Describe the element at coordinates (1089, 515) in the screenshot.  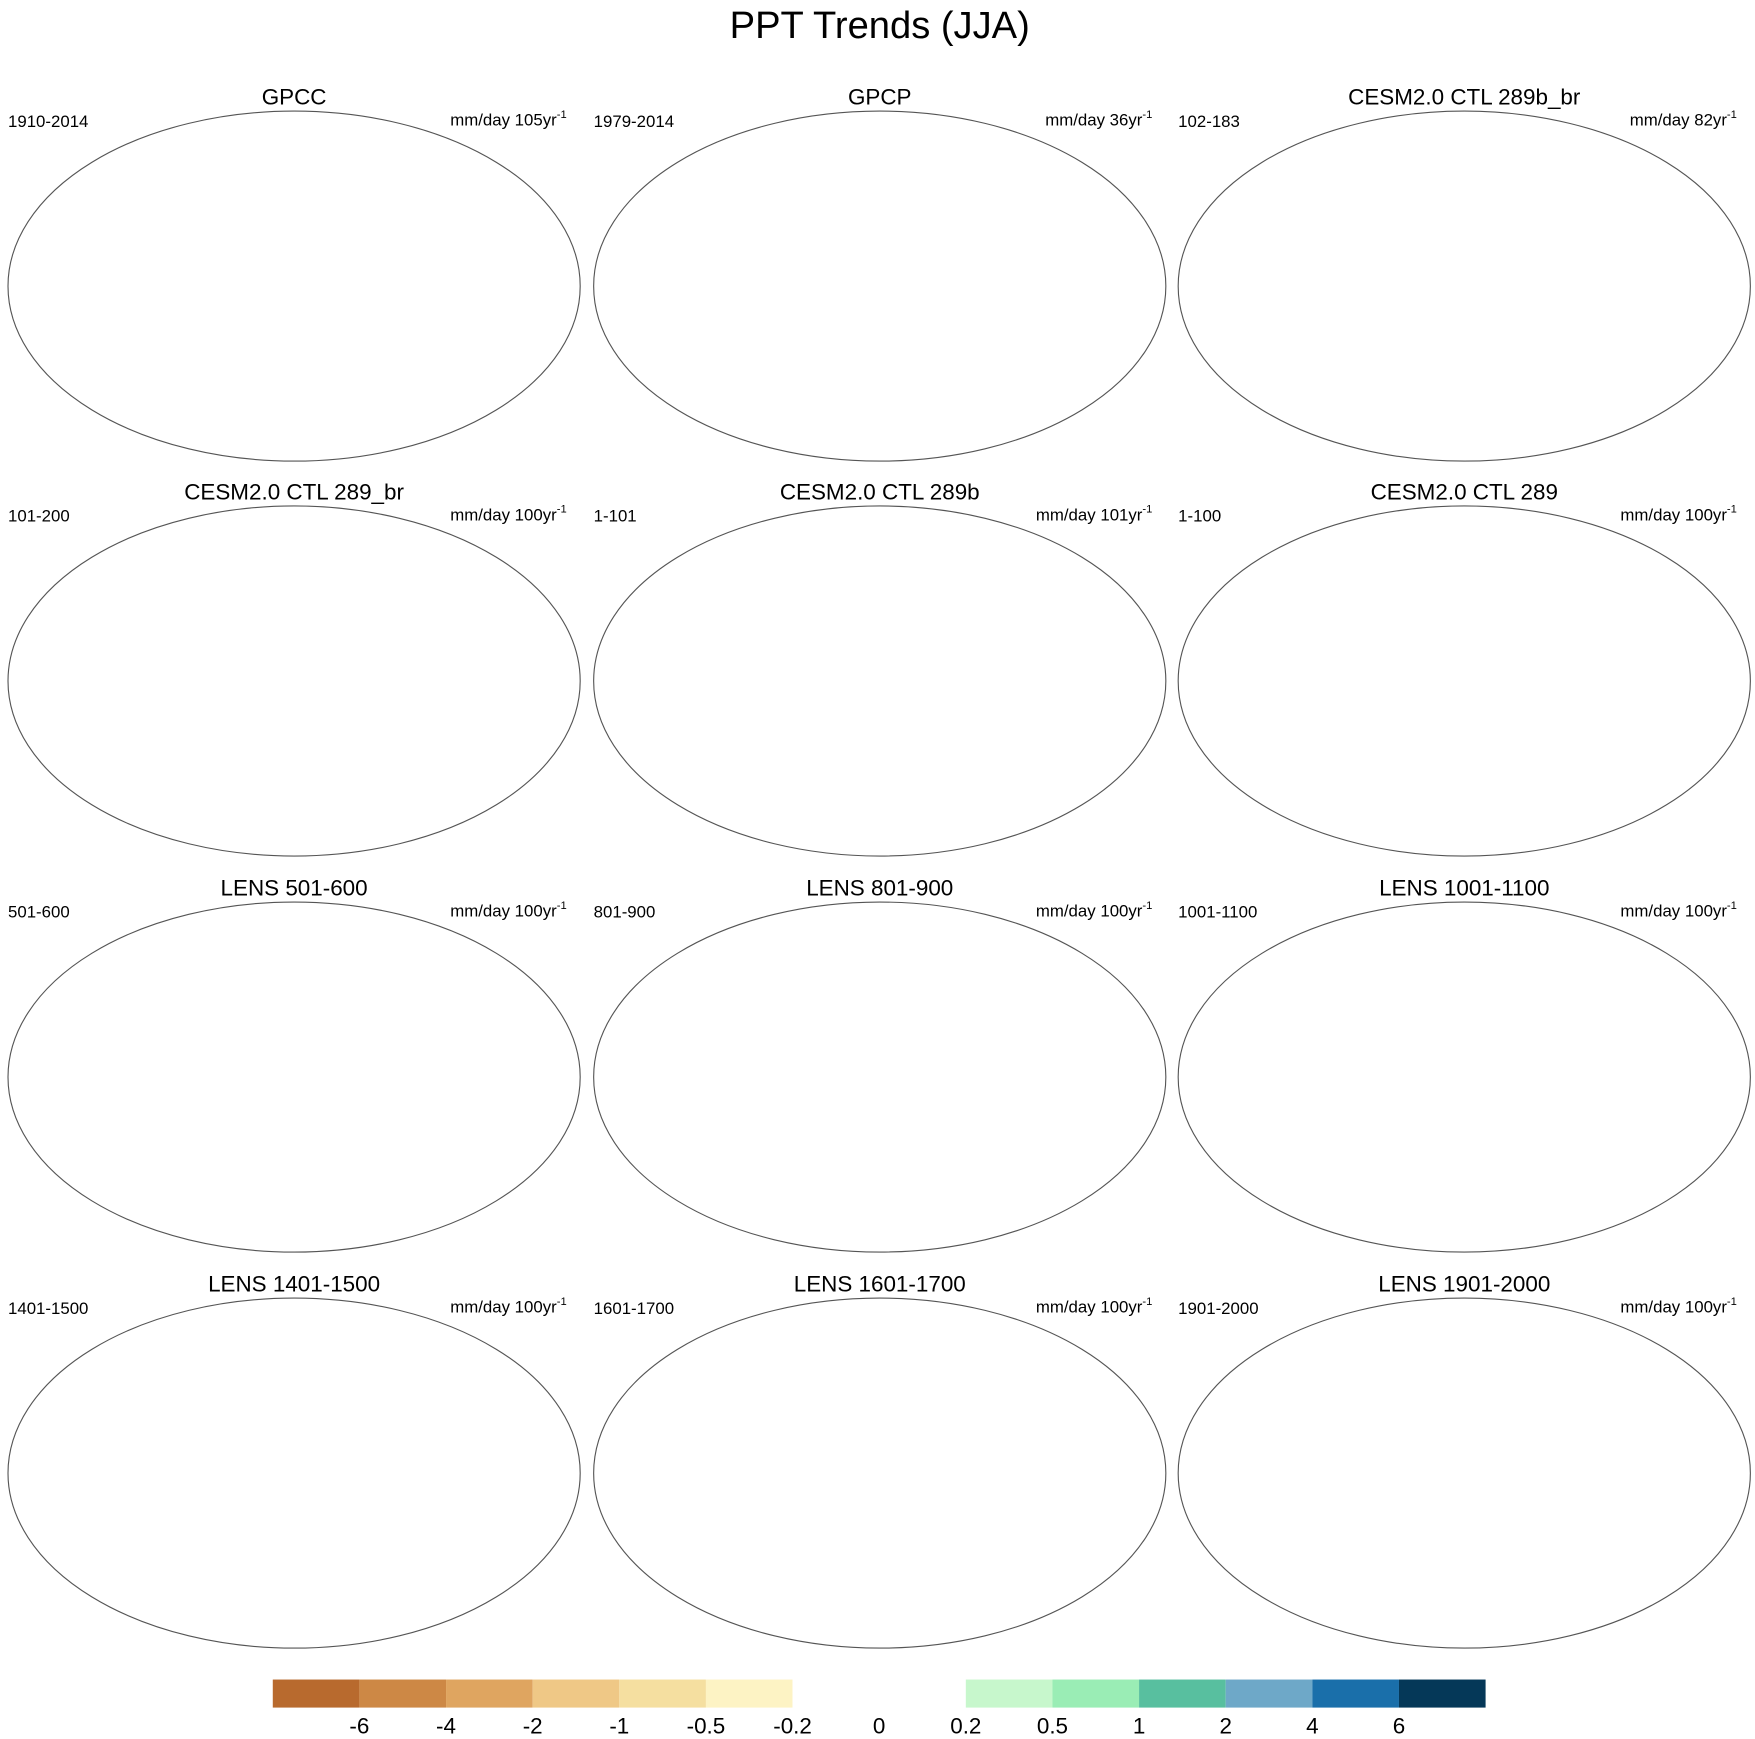
I see `units-text: mm/day 101yr` at that location.